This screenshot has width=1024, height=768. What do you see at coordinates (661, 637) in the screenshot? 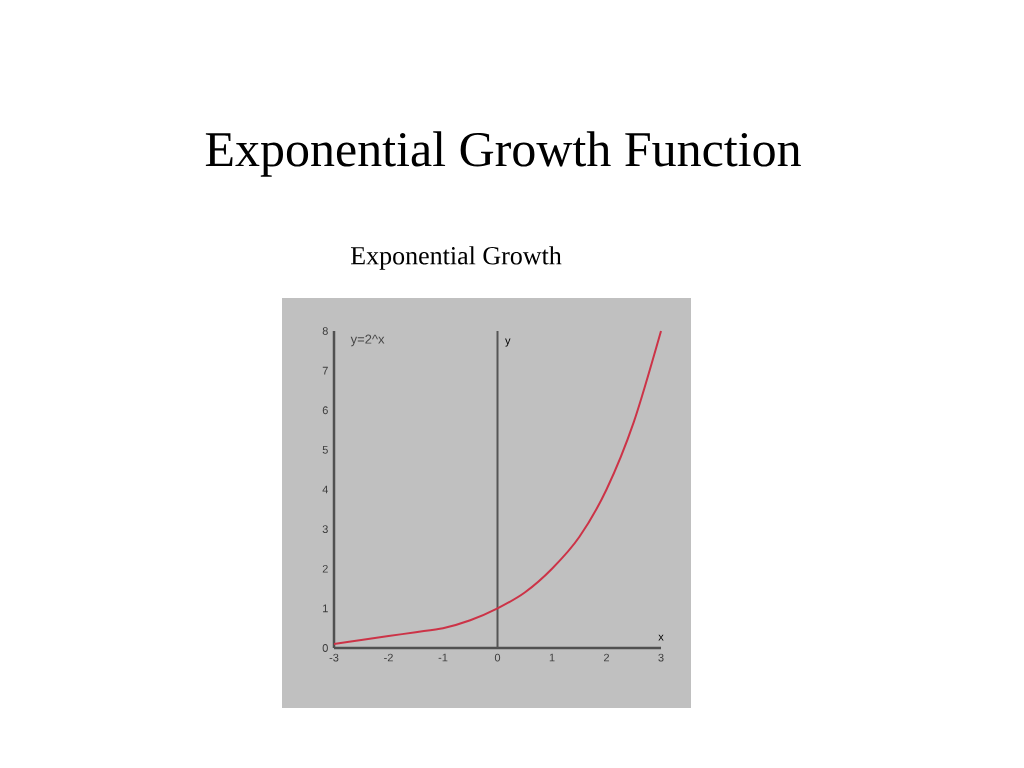
I see `x-axis-title: x` at bounding box center [661, 637].